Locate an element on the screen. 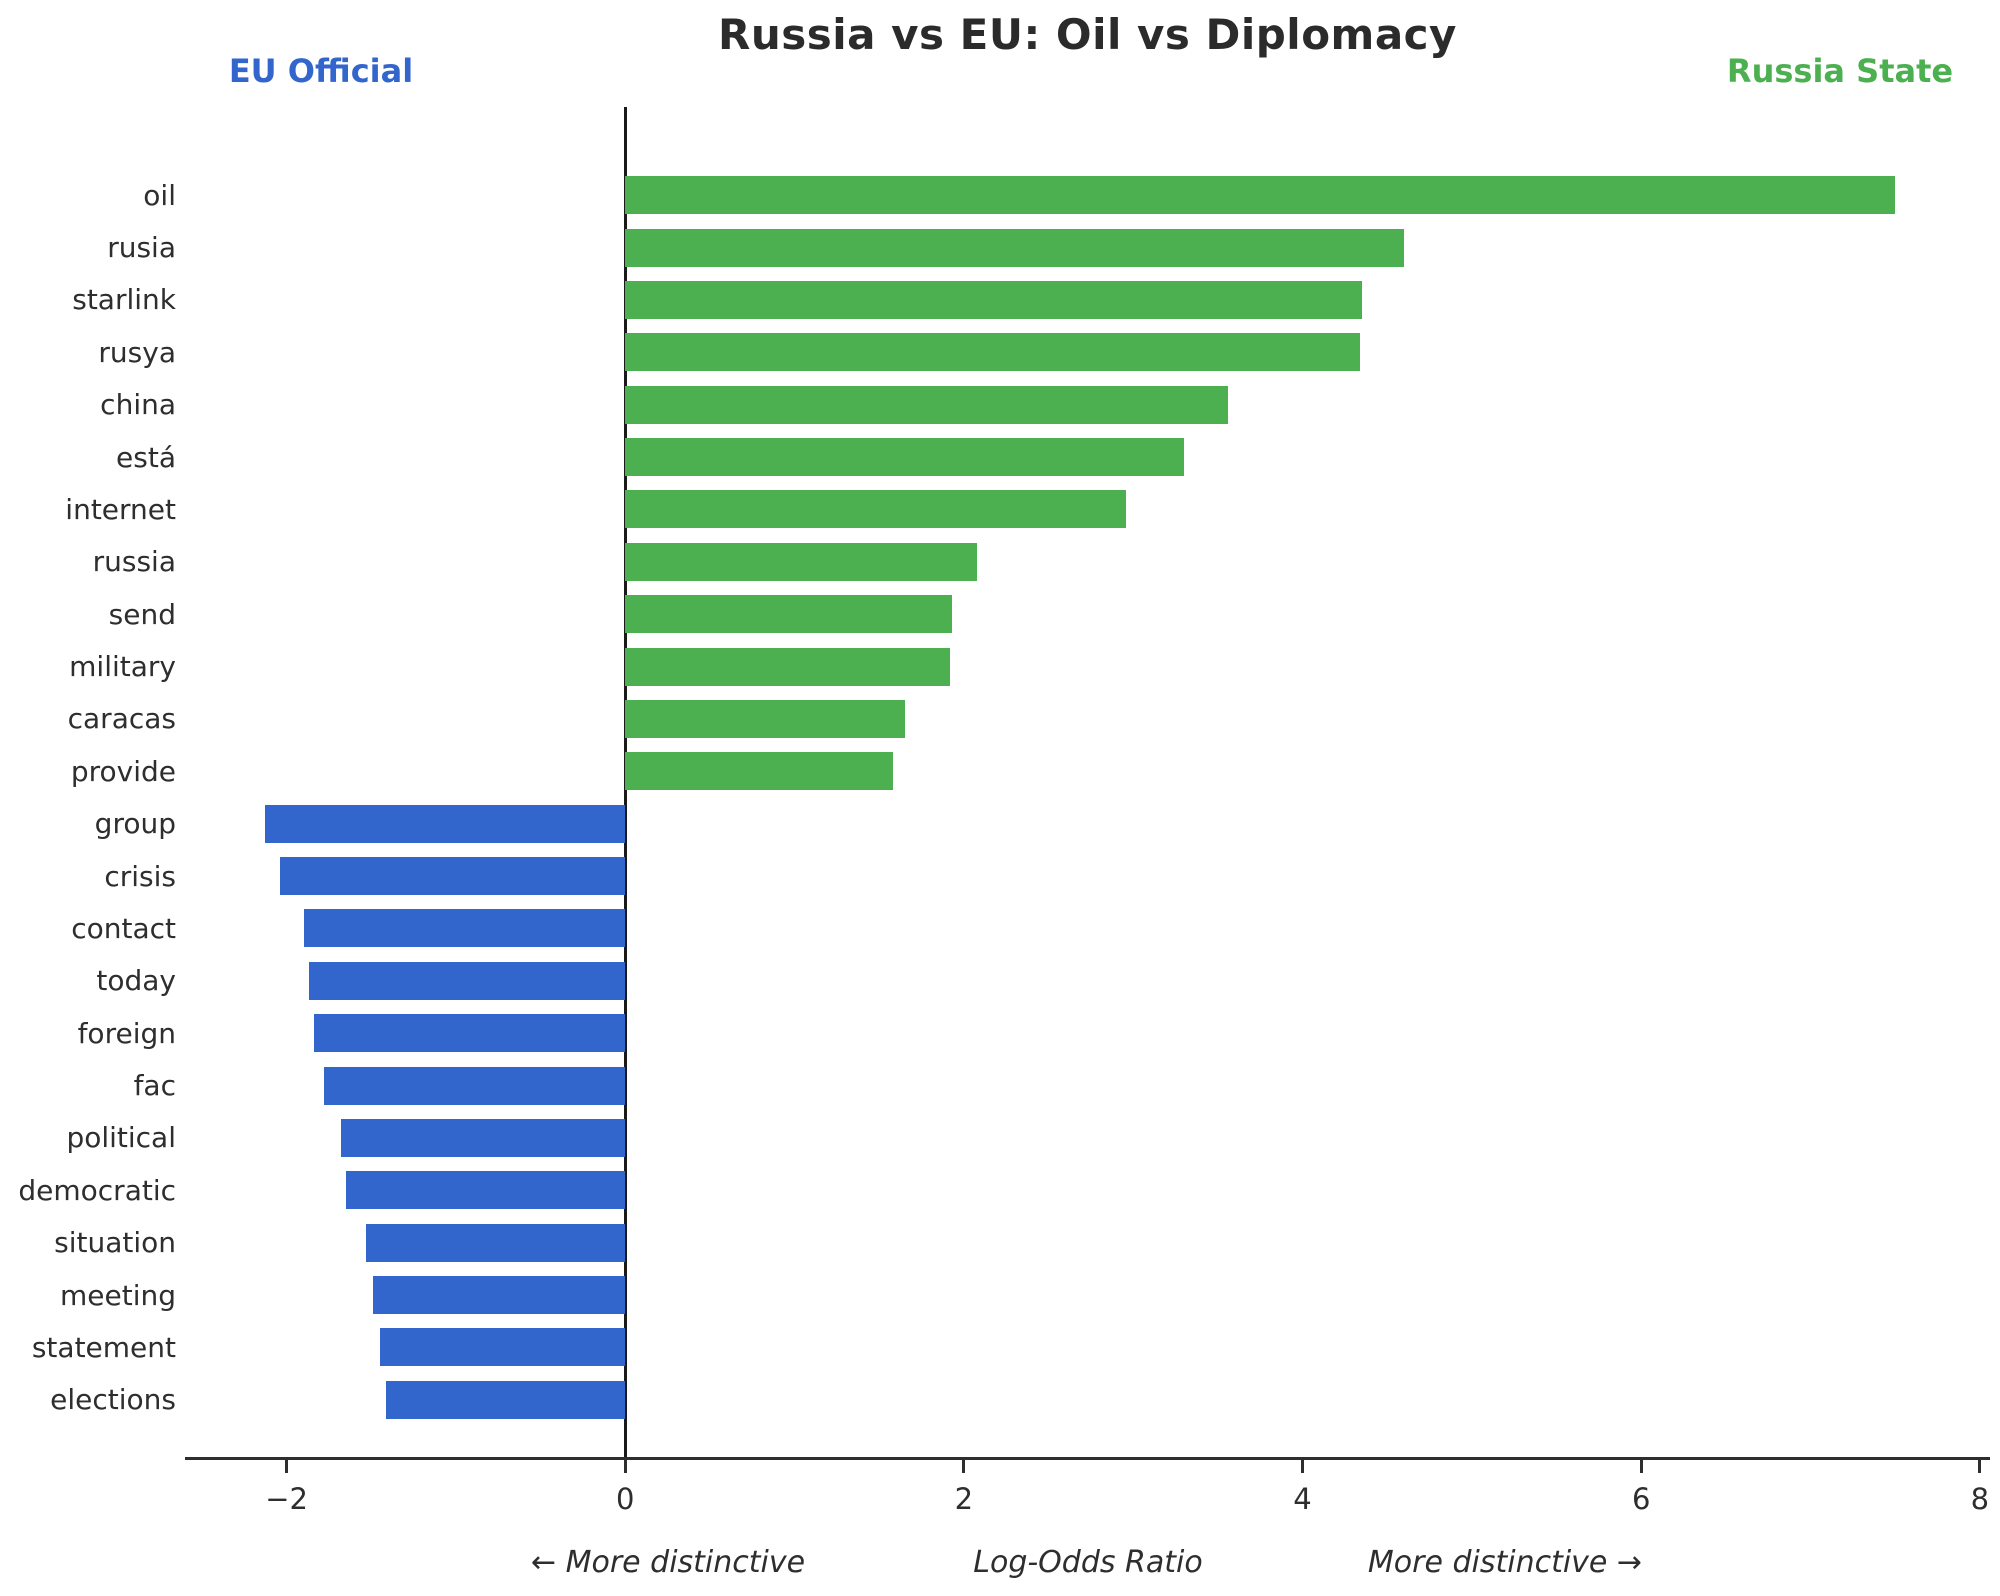 The width and height of the screenshot is (2000, 1596). category-label-starlink: starlink is located at coordinates (124, 300).